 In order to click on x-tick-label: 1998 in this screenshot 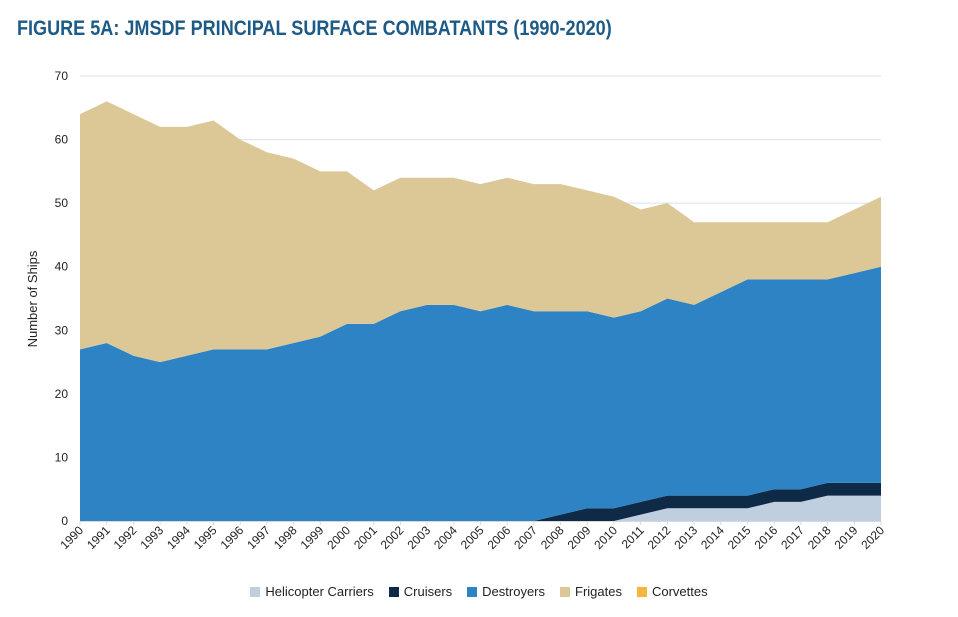, I will do `click(285, 537)`.